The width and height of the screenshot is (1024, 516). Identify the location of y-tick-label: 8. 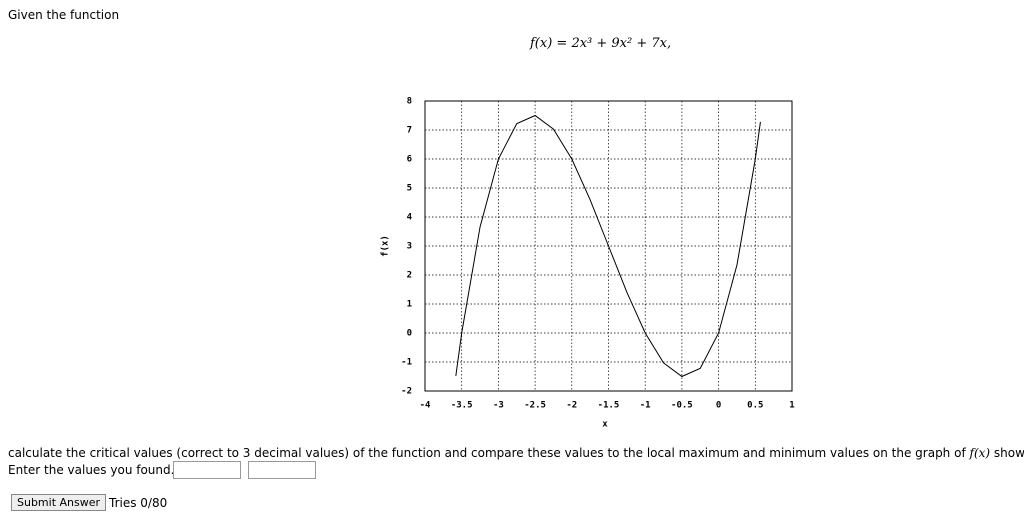
(409, 102).